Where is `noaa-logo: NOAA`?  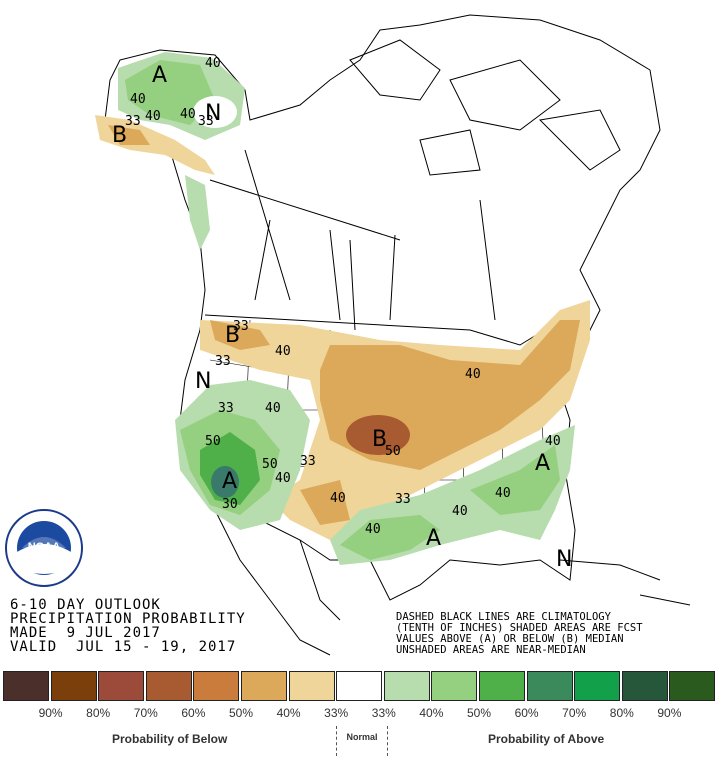 noaa-logo: NOAA is located at coordinates (44, 548).